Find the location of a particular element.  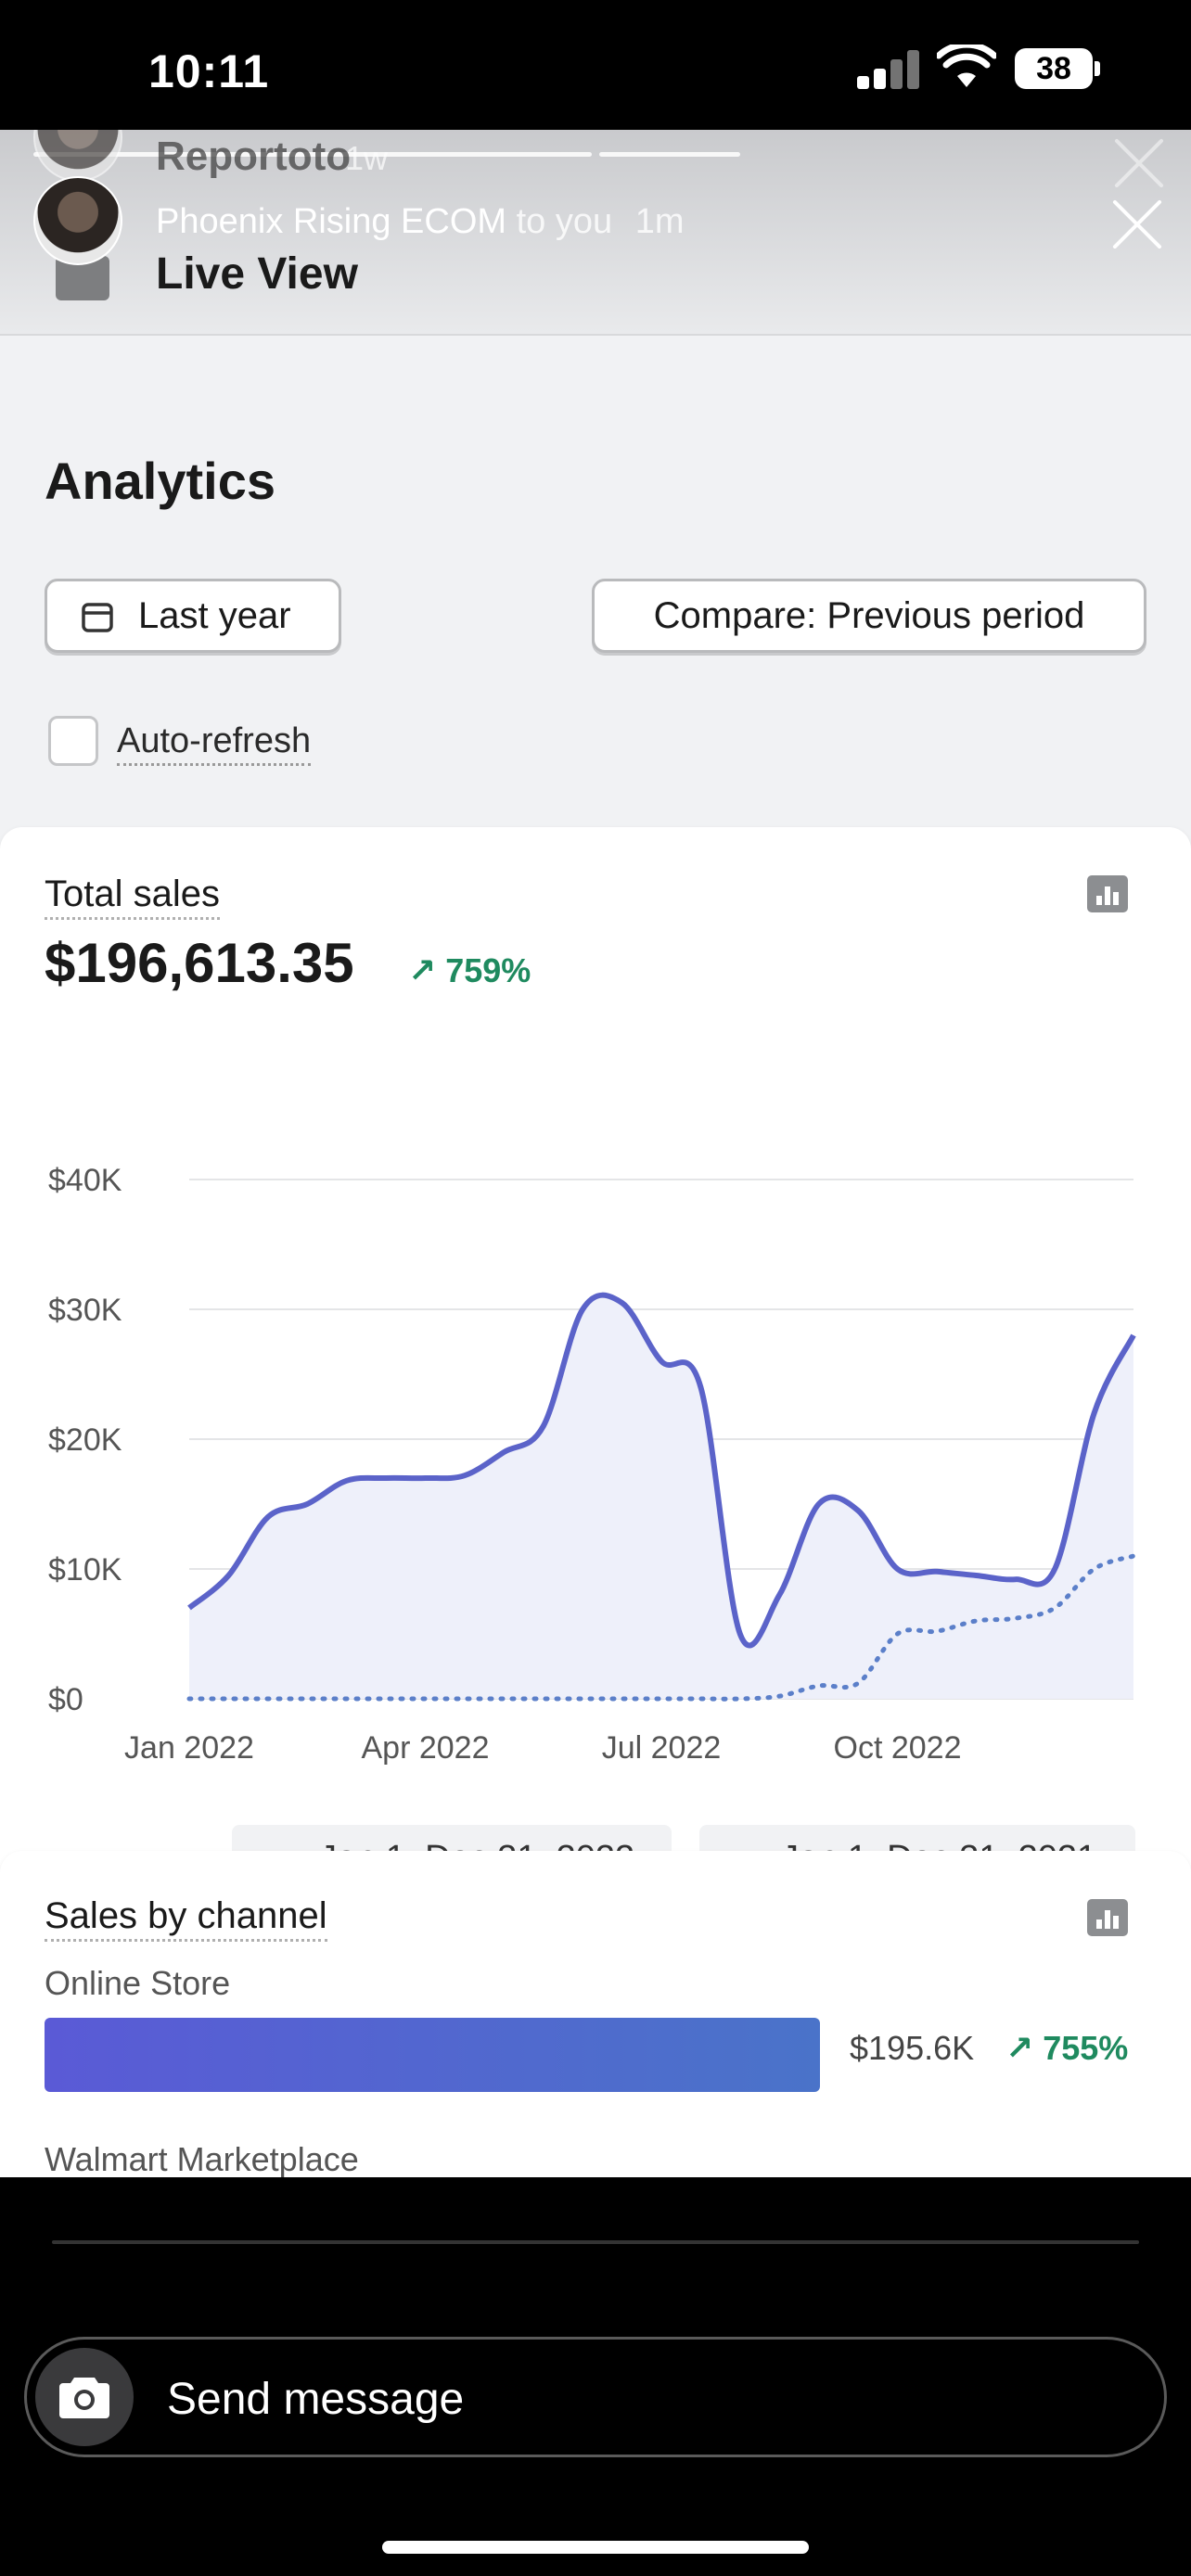

x-tick-label: Apr 2022 is located at coordinates (426, 1748).